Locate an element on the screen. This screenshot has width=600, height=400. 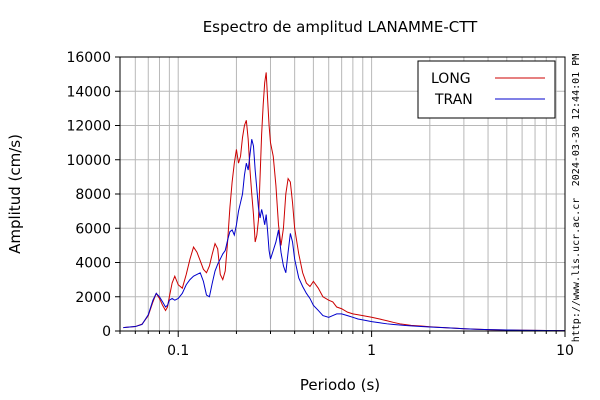
y-tick-label: 0 is located at coordinates (106, 332).